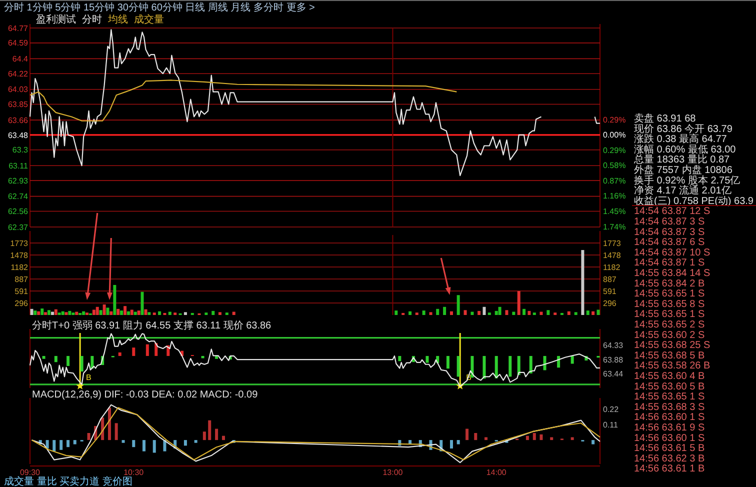  I want to click on text: 涨跌 0.38 最高 64.77, so click(681, 139).